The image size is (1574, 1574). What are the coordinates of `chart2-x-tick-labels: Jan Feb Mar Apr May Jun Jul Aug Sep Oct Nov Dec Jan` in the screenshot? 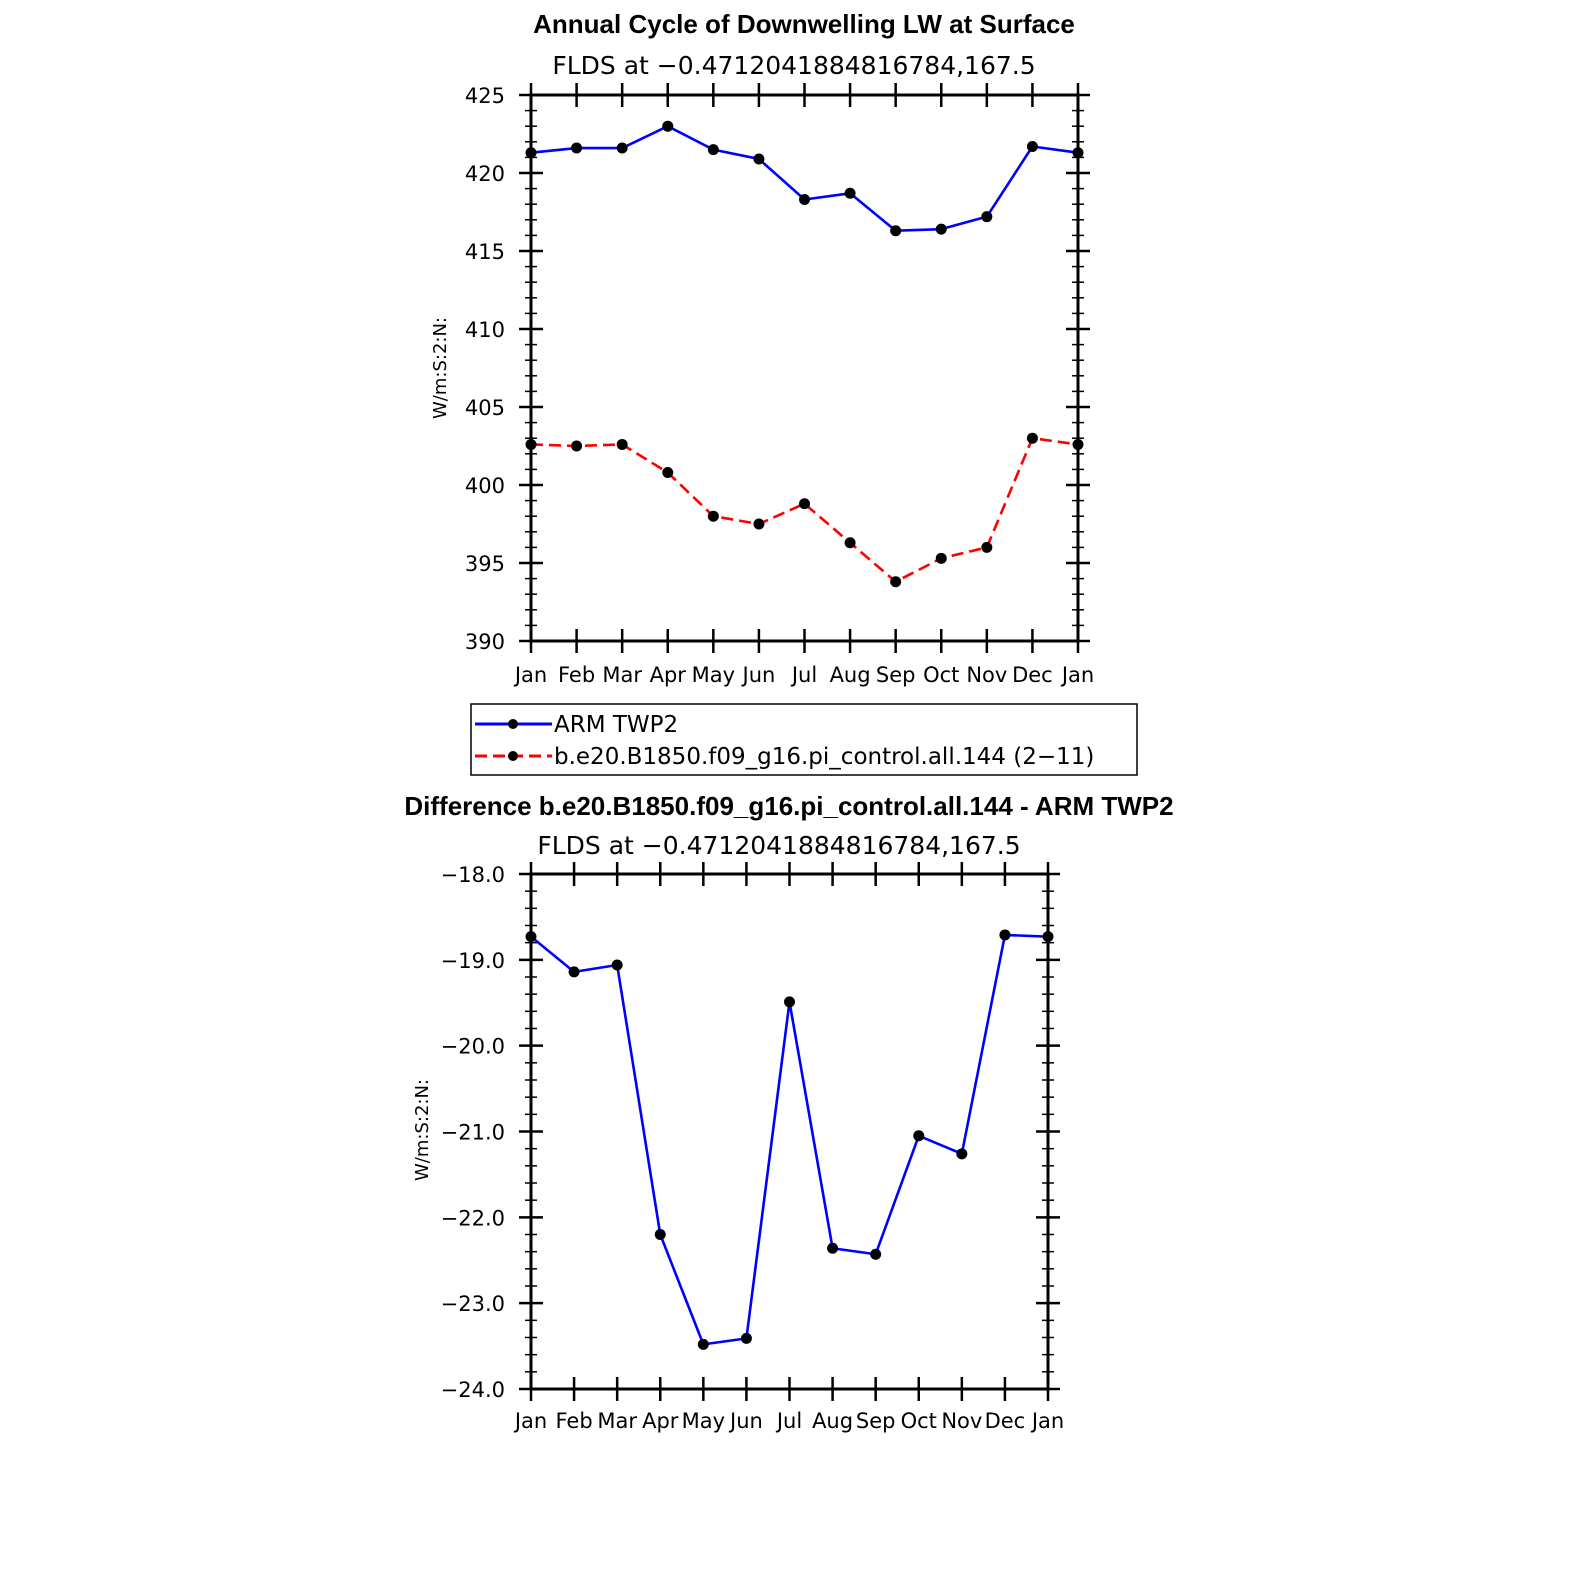 It's located at (788, 1421).